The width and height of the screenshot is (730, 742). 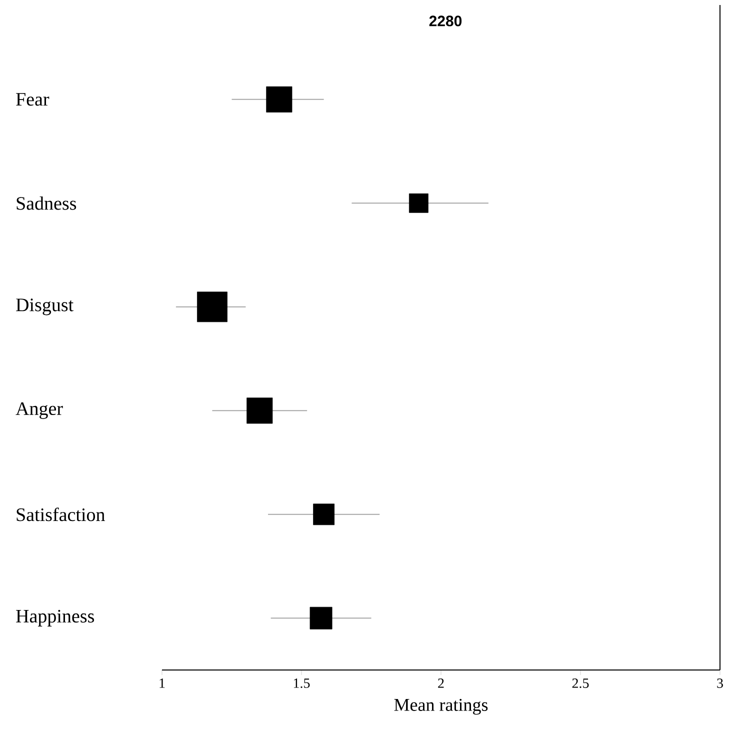 I want to click on x-tick-label: 2, so click(x=441, y=683).